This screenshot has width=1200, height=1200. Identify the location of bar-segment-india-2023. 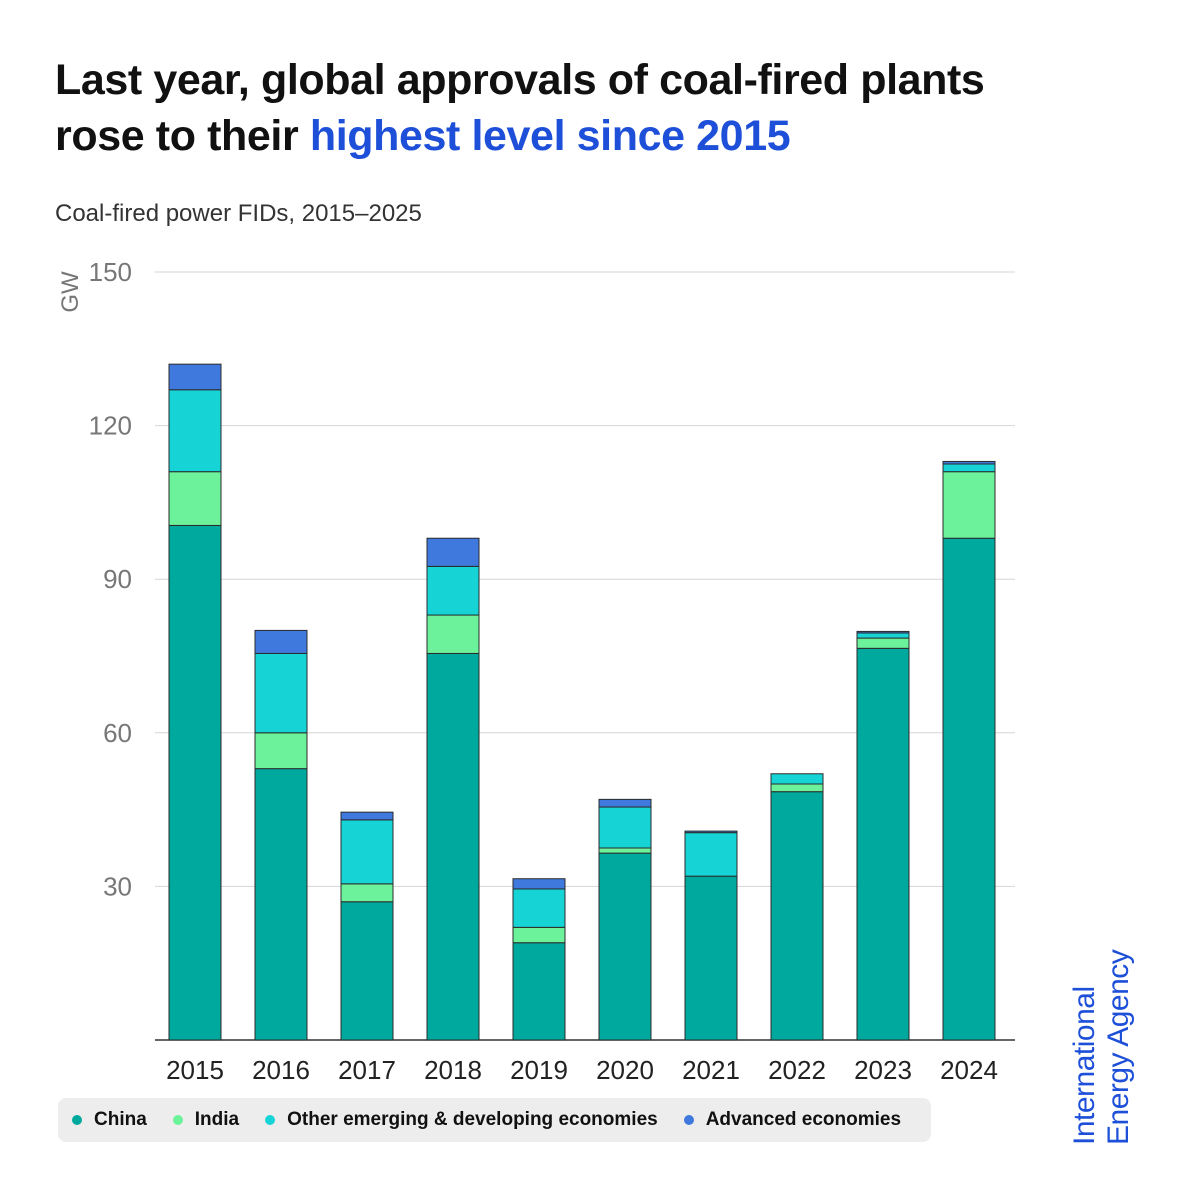
(883, 643).